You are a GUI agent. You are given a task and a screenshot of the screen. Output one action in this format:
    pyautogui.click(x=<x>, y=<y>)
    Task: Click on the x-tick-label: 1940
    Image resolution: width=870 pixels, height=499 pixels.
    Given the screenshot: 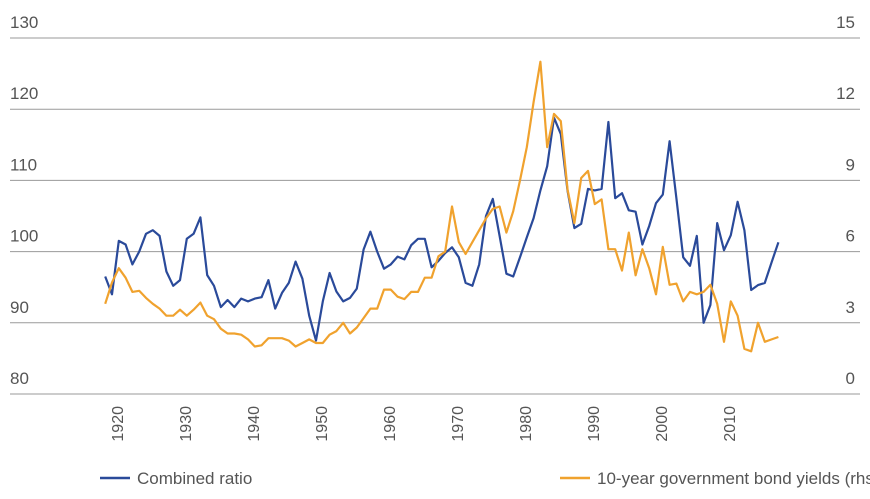 What is the action you would take?
    pyautogui.click(x=254, y=424)
    